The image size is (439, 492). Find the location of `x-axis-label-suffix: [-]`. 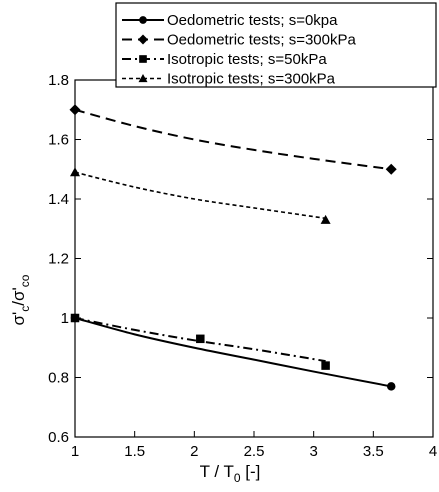

x-axis-label-suffix: [-] is located at coordinates (251, 471).